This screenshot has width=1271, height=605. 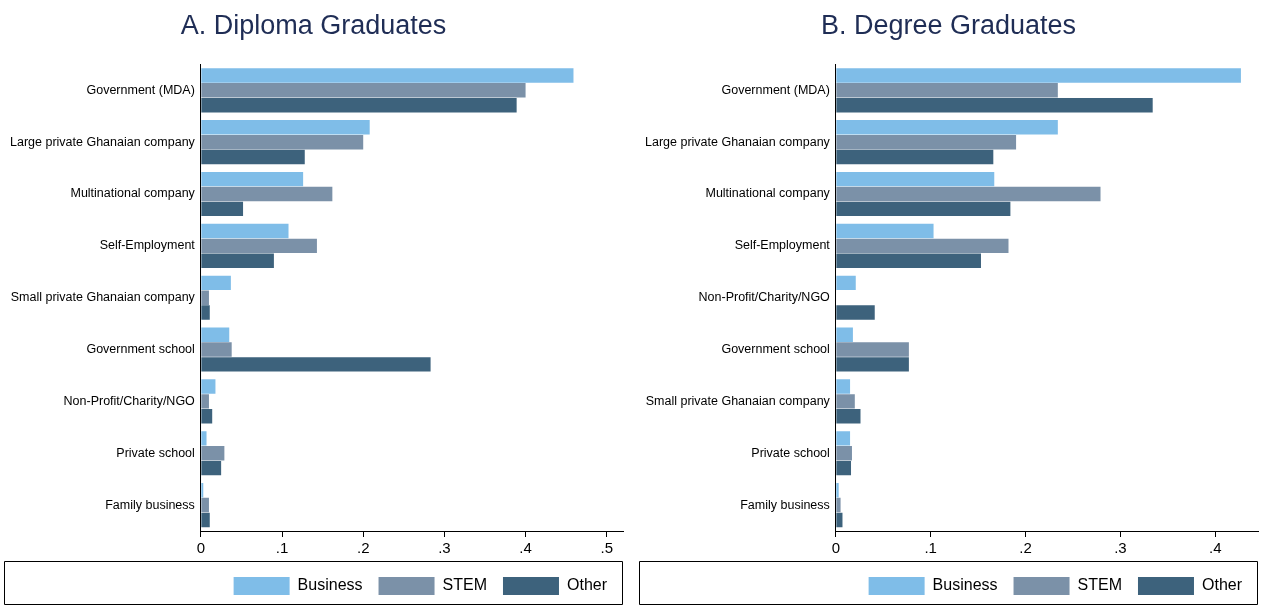 I want to click on chart-title: B. Degree Graduates, so click(x=948, y=24).